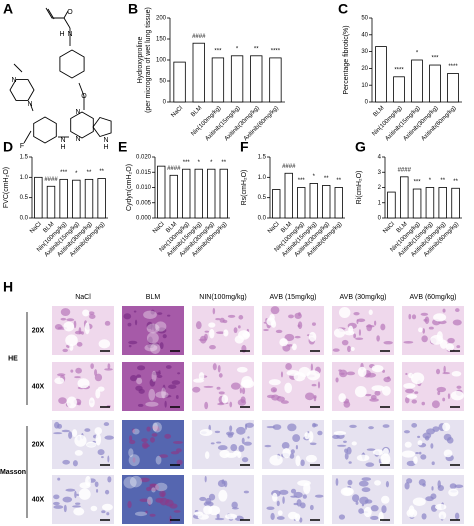 This screenshot has height=526, width=474. Describe the element at coordinates (218, 51) in the screenshot. I see `significance-label: ***` at that location.